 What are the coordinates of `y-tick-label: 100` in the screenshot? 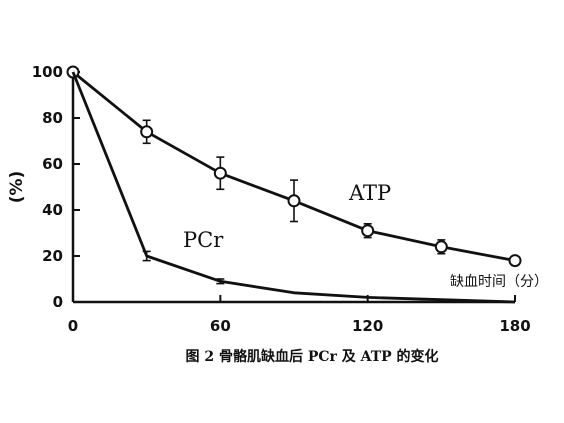 It's located at (47, 72).